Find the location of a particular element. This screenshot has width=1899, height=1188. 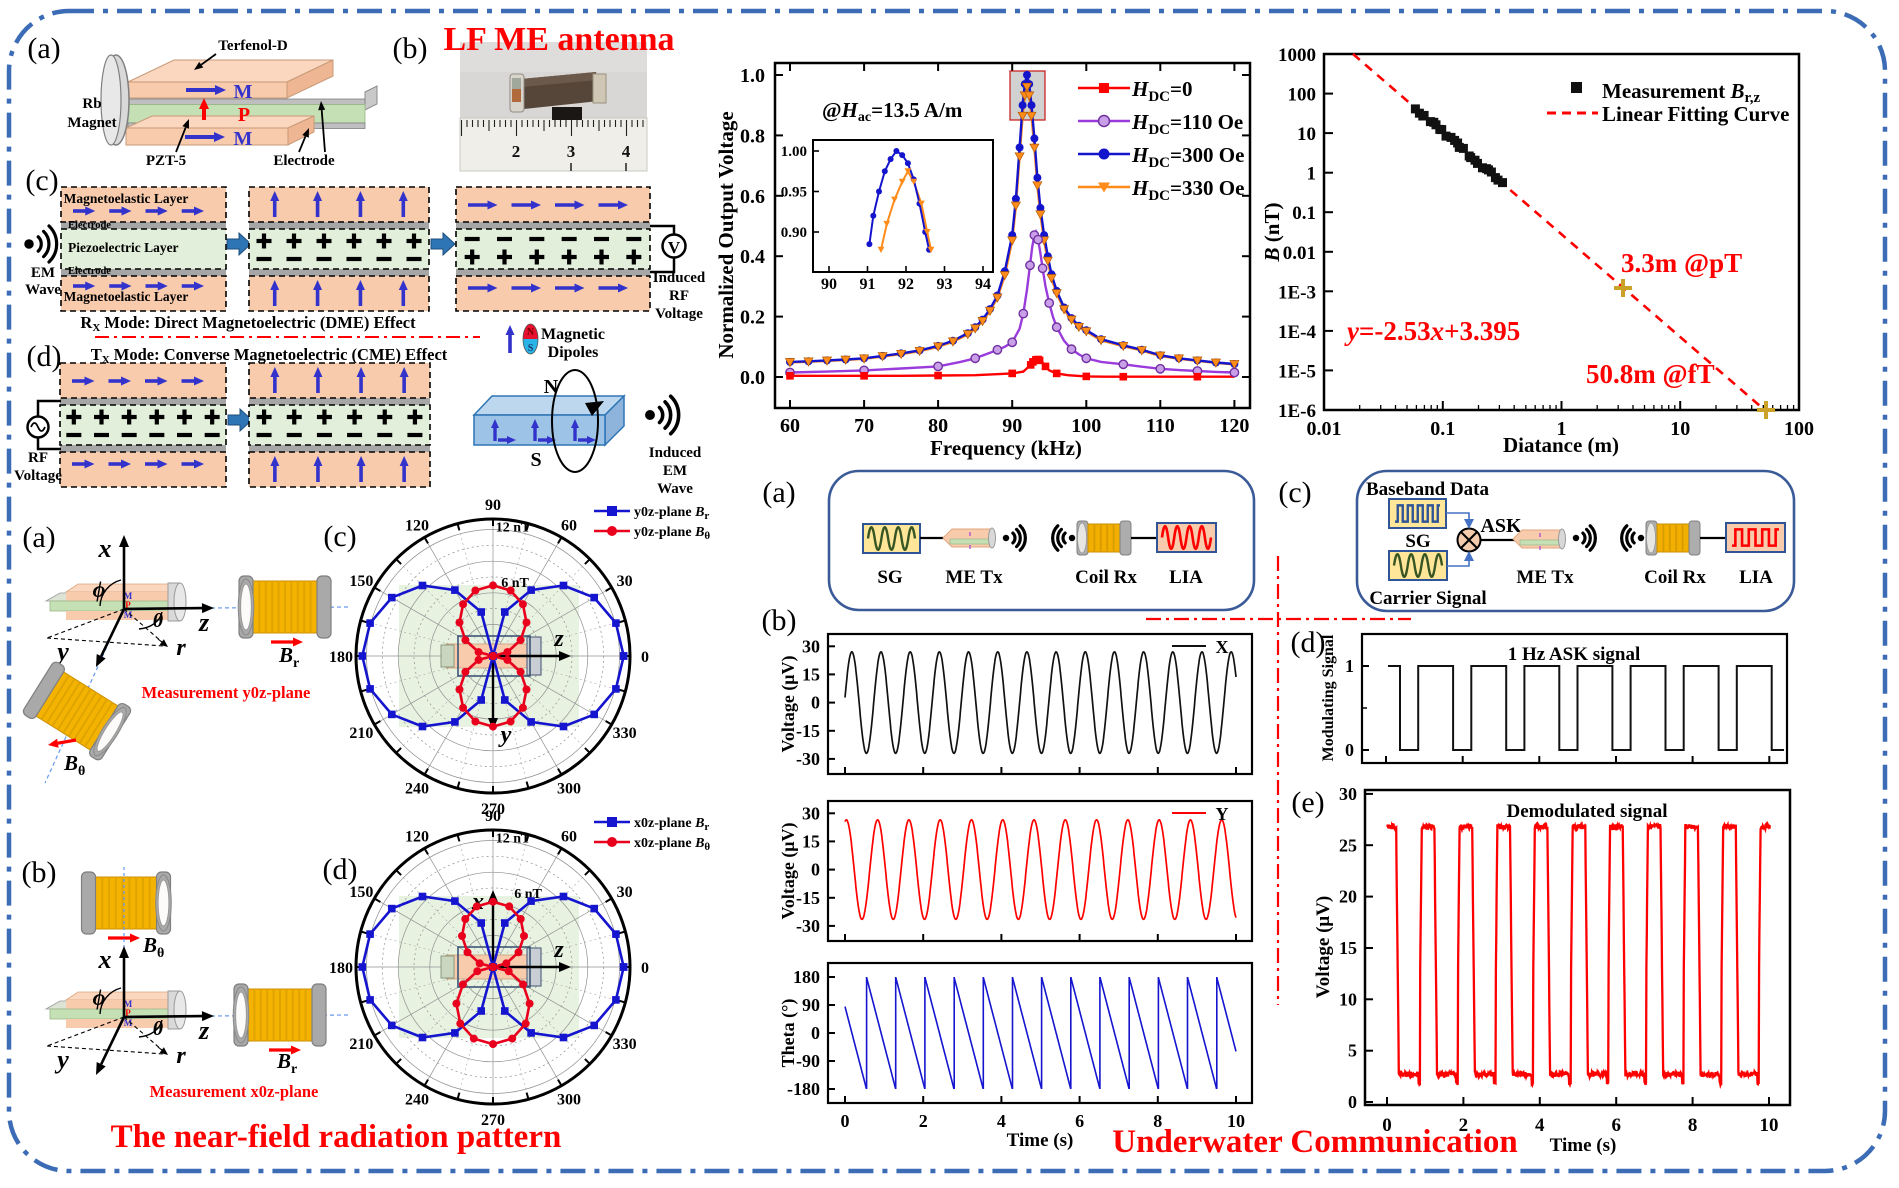

svg-text: 60 is located at coordinates (569, 836).